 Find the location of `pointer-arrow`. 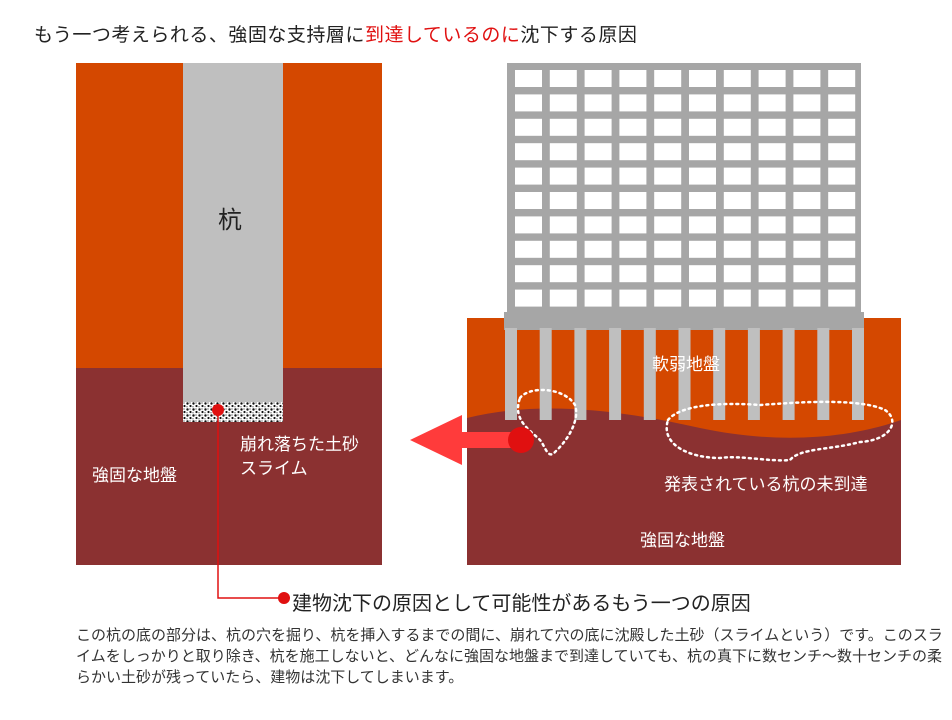

pointer-arrow is located at coordinates (472, 440).